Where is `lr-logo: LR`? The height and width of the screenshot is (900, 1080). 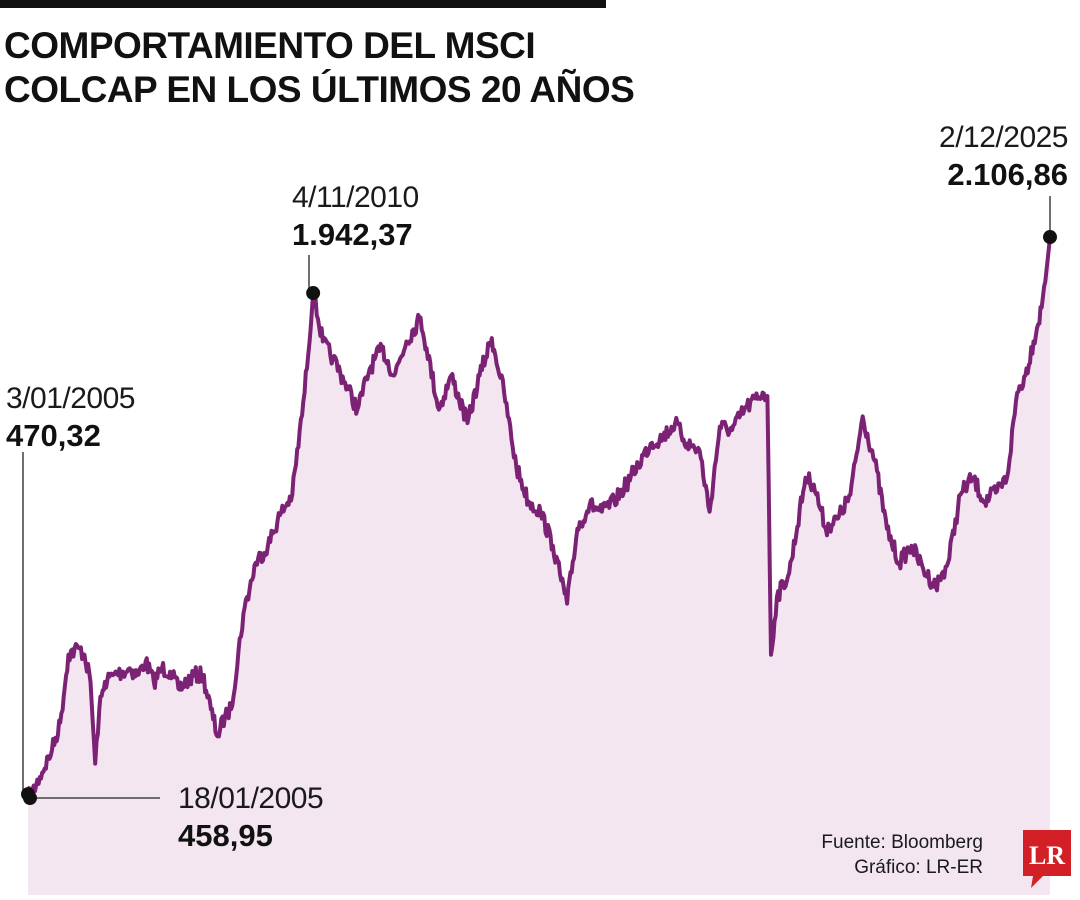 lr-logo: LR is located at coordinates (1047, 859).